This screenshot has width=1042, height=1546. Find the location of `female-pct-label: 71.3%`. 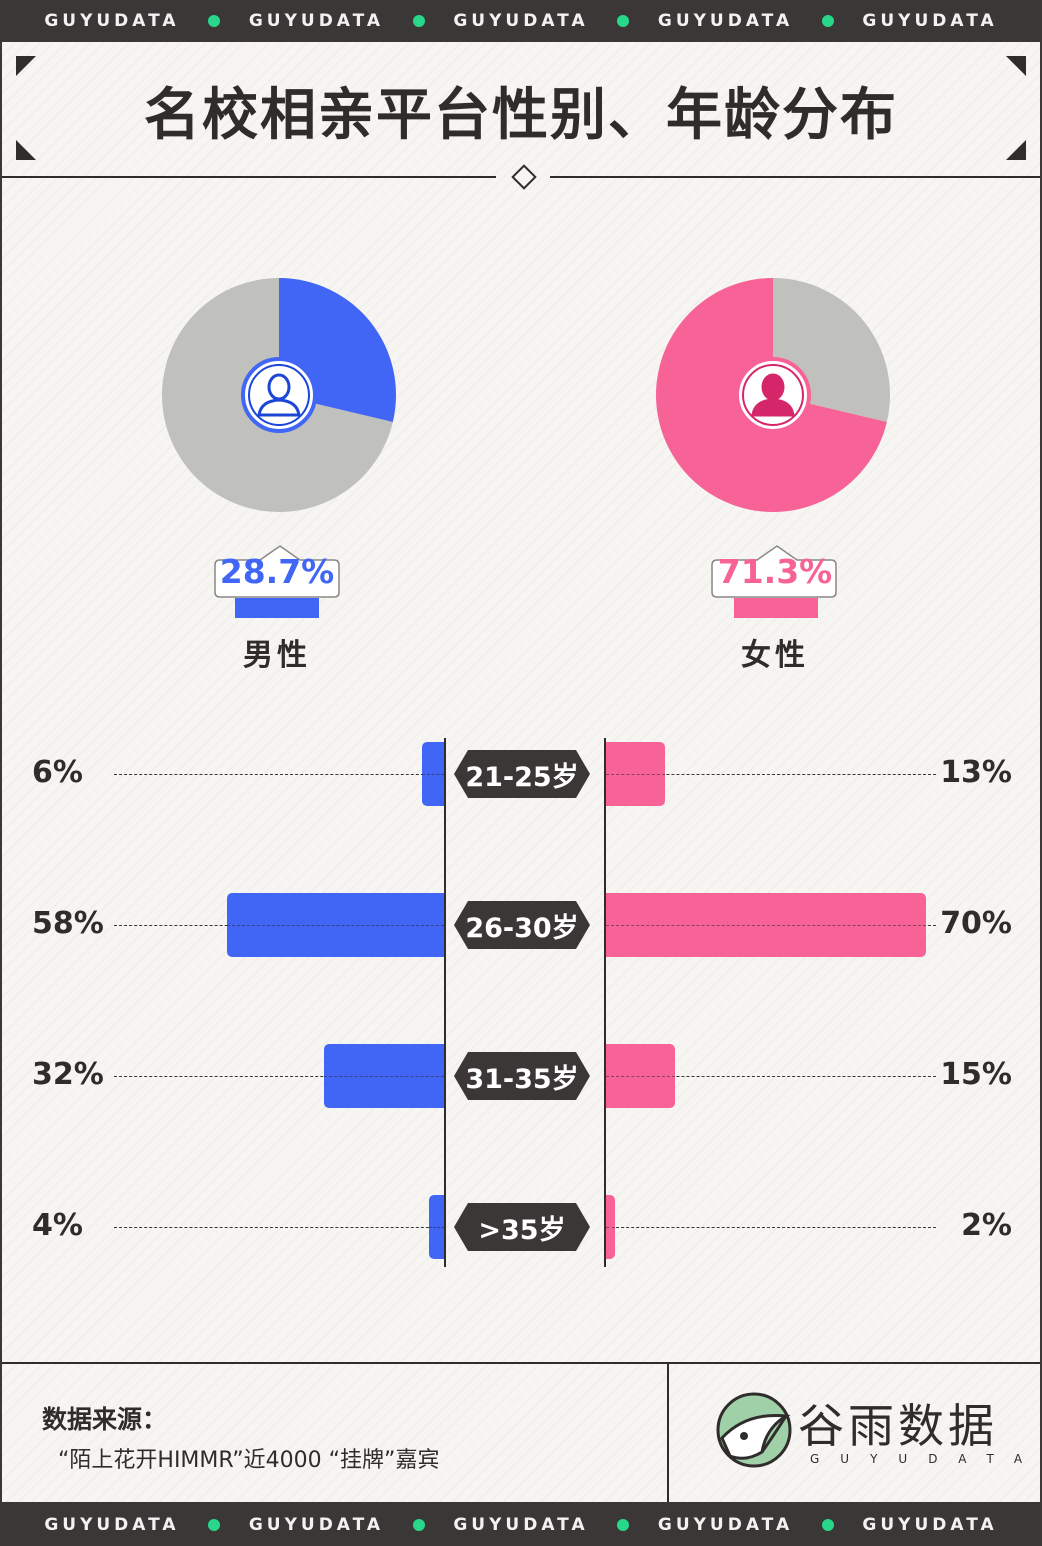

female-pct-label: 71.3% is located at coordinates (775, 571).